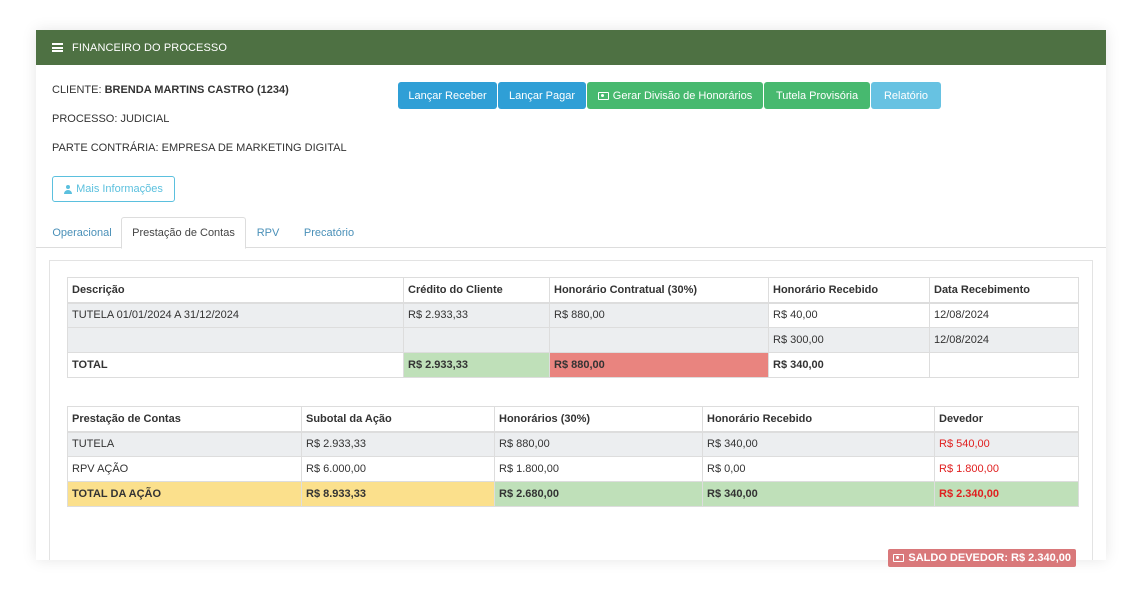 This screenshot has width=1143, height=603. I want to click on tab-precatorio: Precatório, so click(329, 232).